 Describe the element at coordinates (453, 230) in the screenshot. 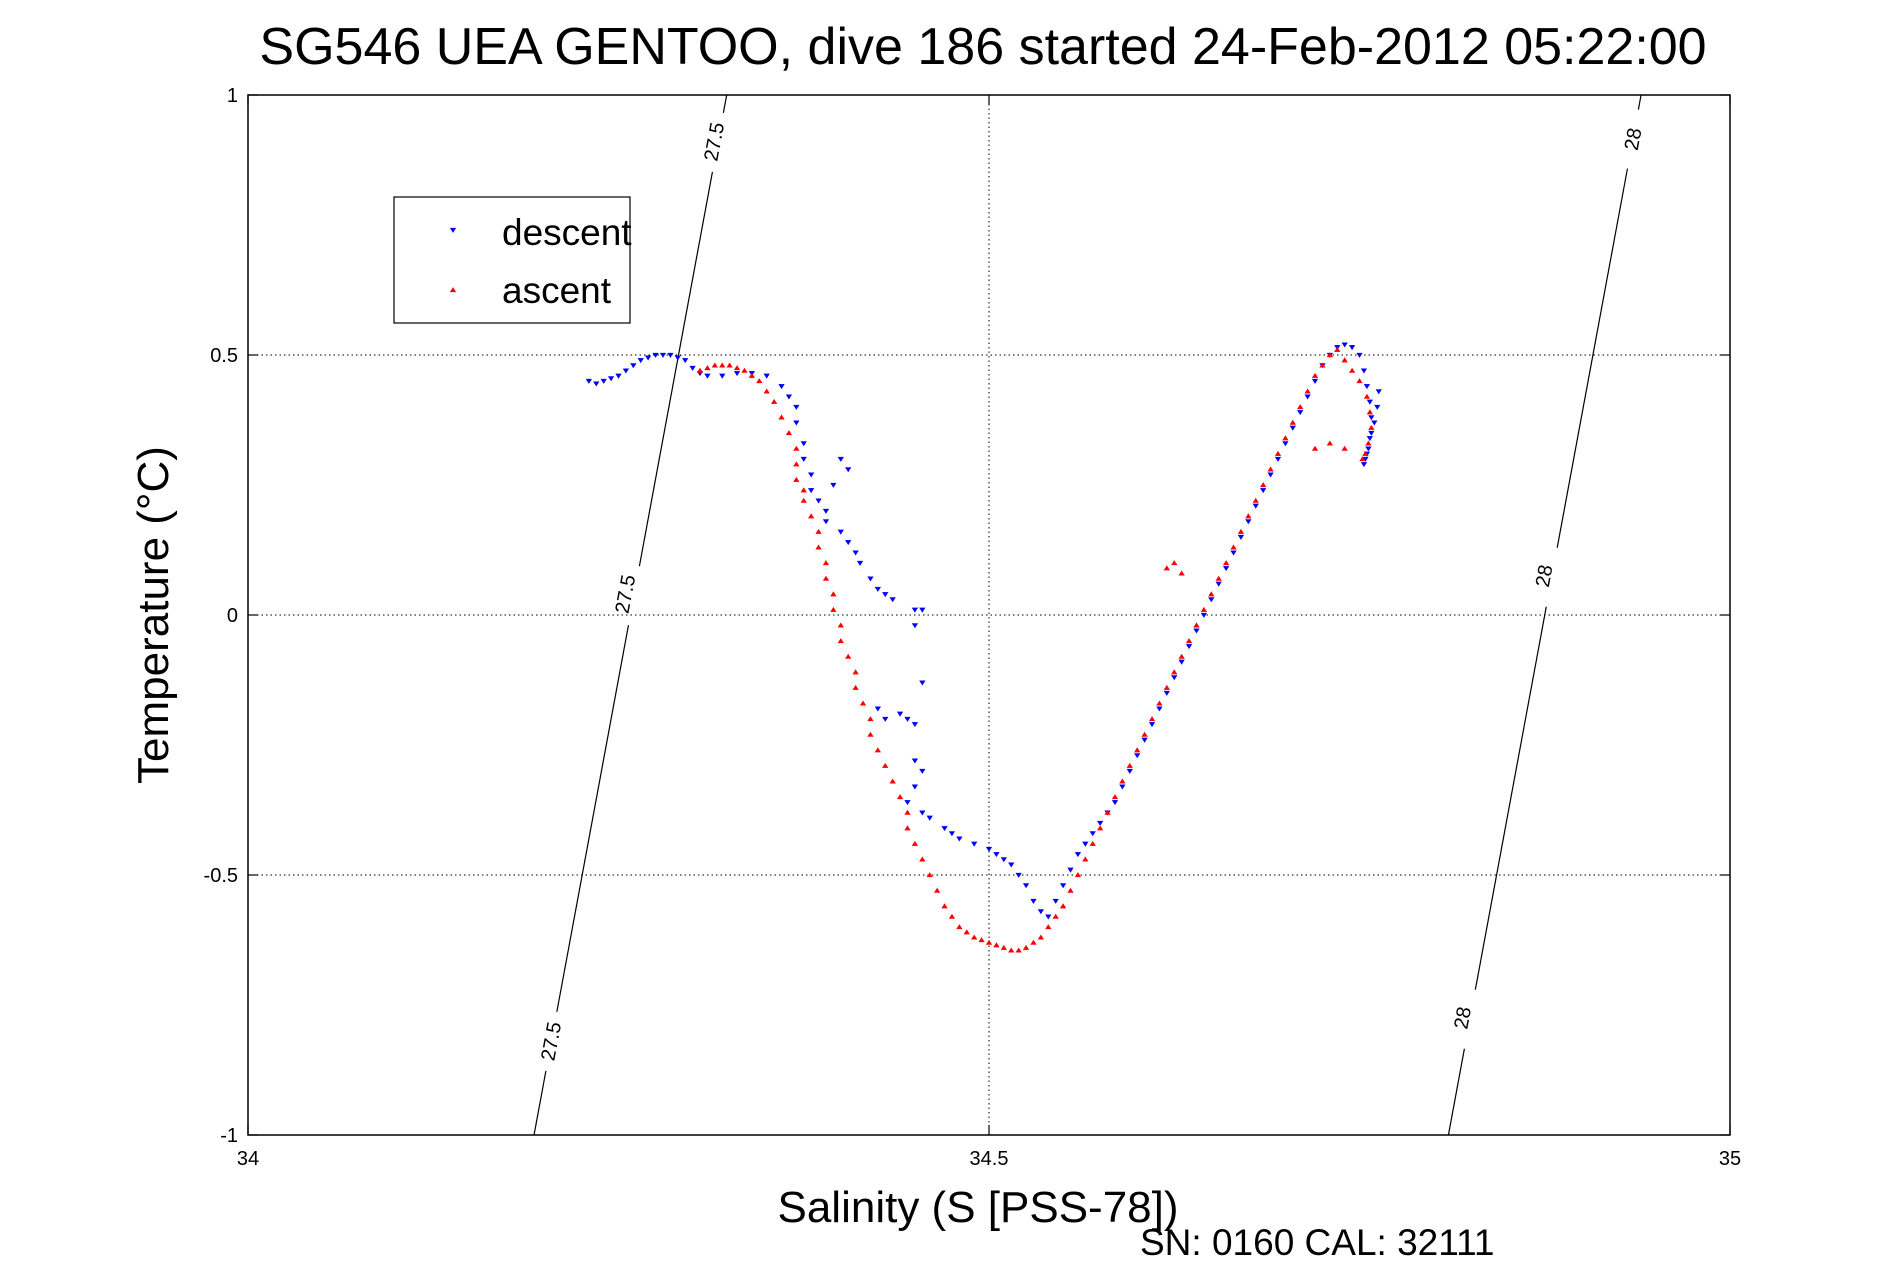

I see `legend-marker-descent` at that location.